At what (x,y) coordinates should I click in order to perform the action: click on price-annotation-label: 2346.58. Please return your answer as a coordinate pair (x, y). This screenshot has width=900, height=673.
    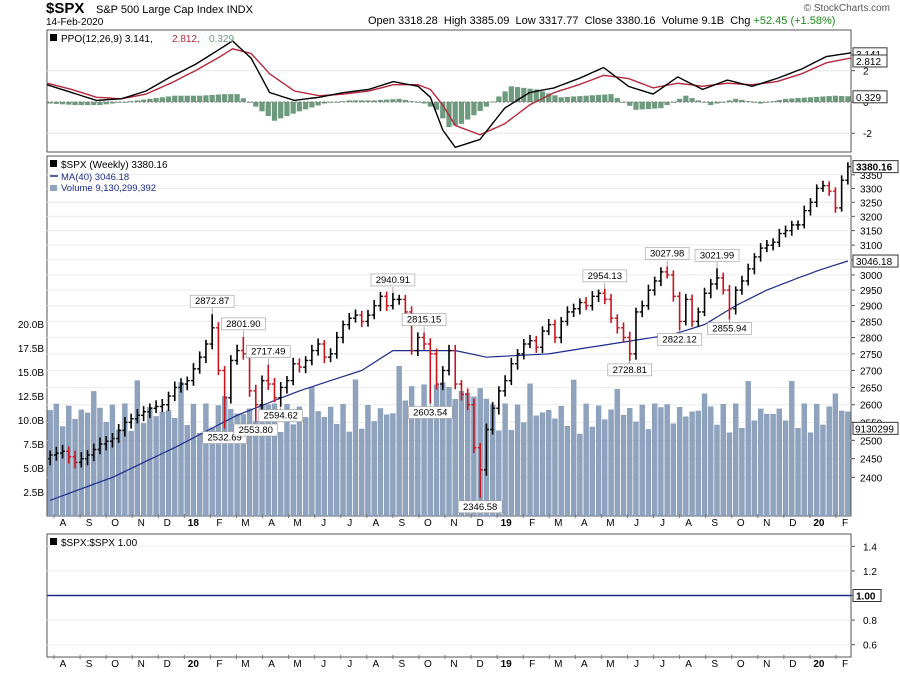
    Looking at the image, I should click on (480, 507).